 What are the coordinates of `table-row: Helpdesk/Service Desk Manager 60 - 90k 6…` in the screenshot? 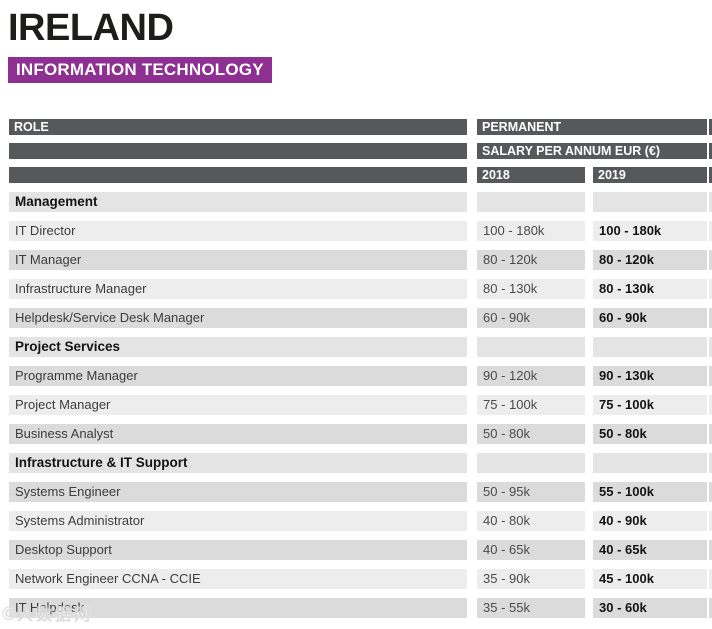 It's located at (356, 318).